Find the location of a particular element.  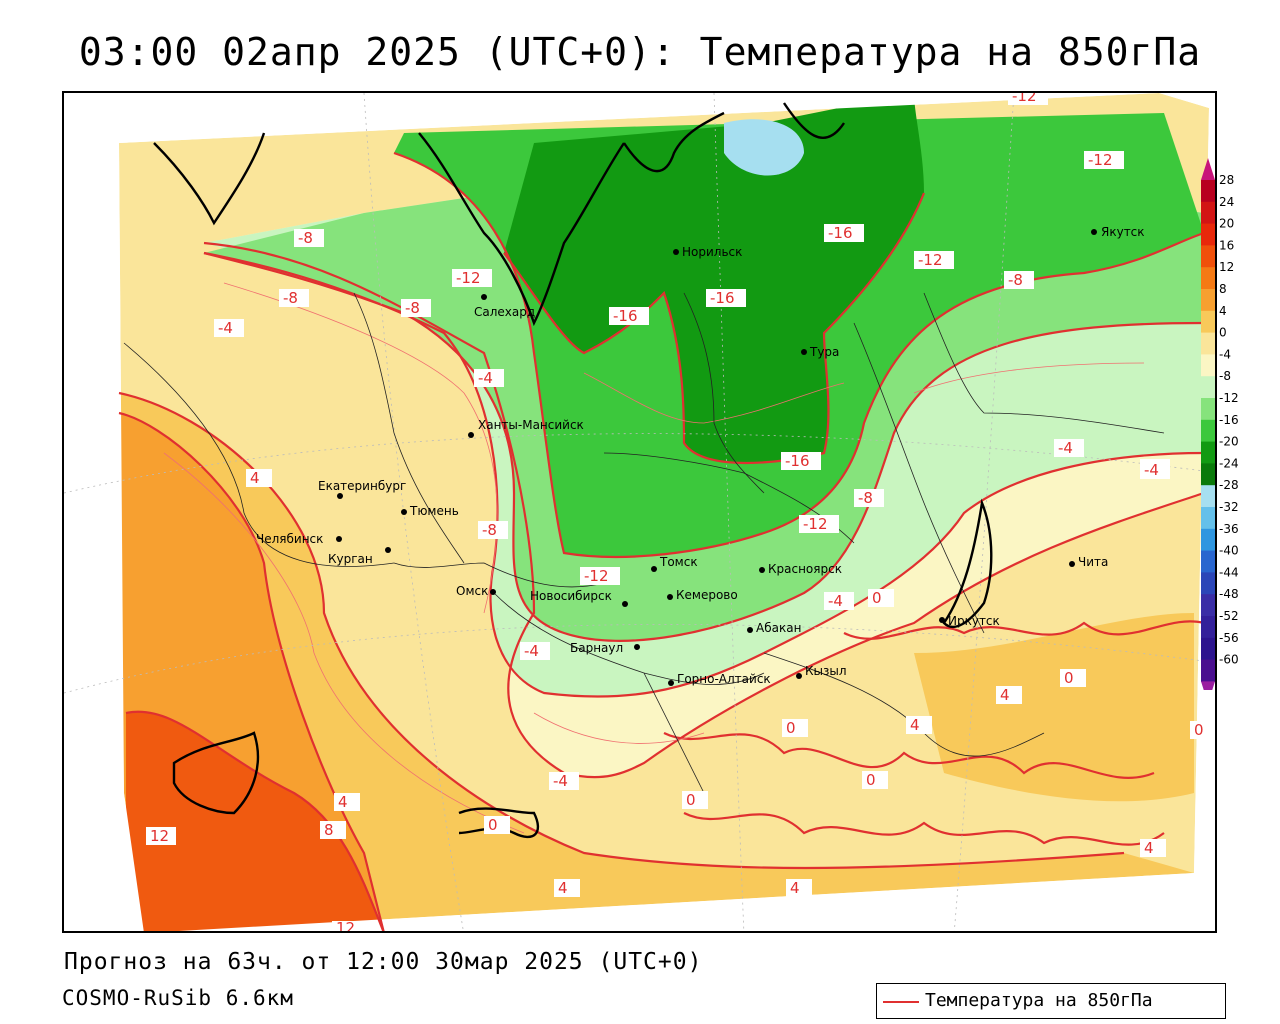

city-omsk: Омск is located at coordinates (476, 591).